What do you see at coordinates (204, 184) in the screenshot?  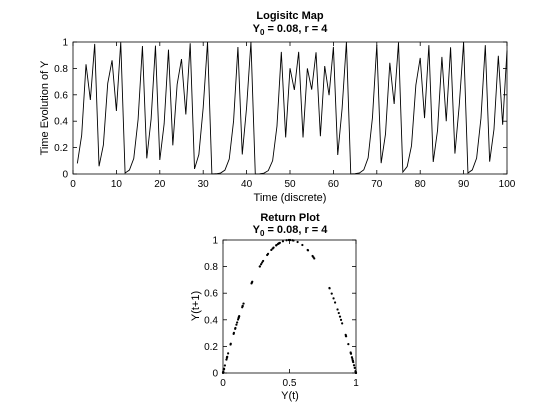 I see `x-tick-label: 30` at bounding box center [204, 184].